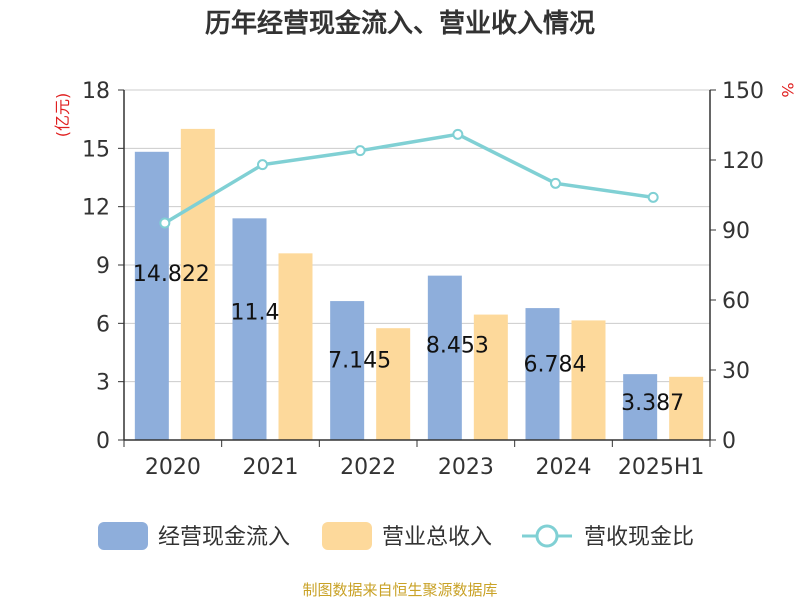  I want to click on legend-label-revenue: 营业总收入, so click(437, 537).